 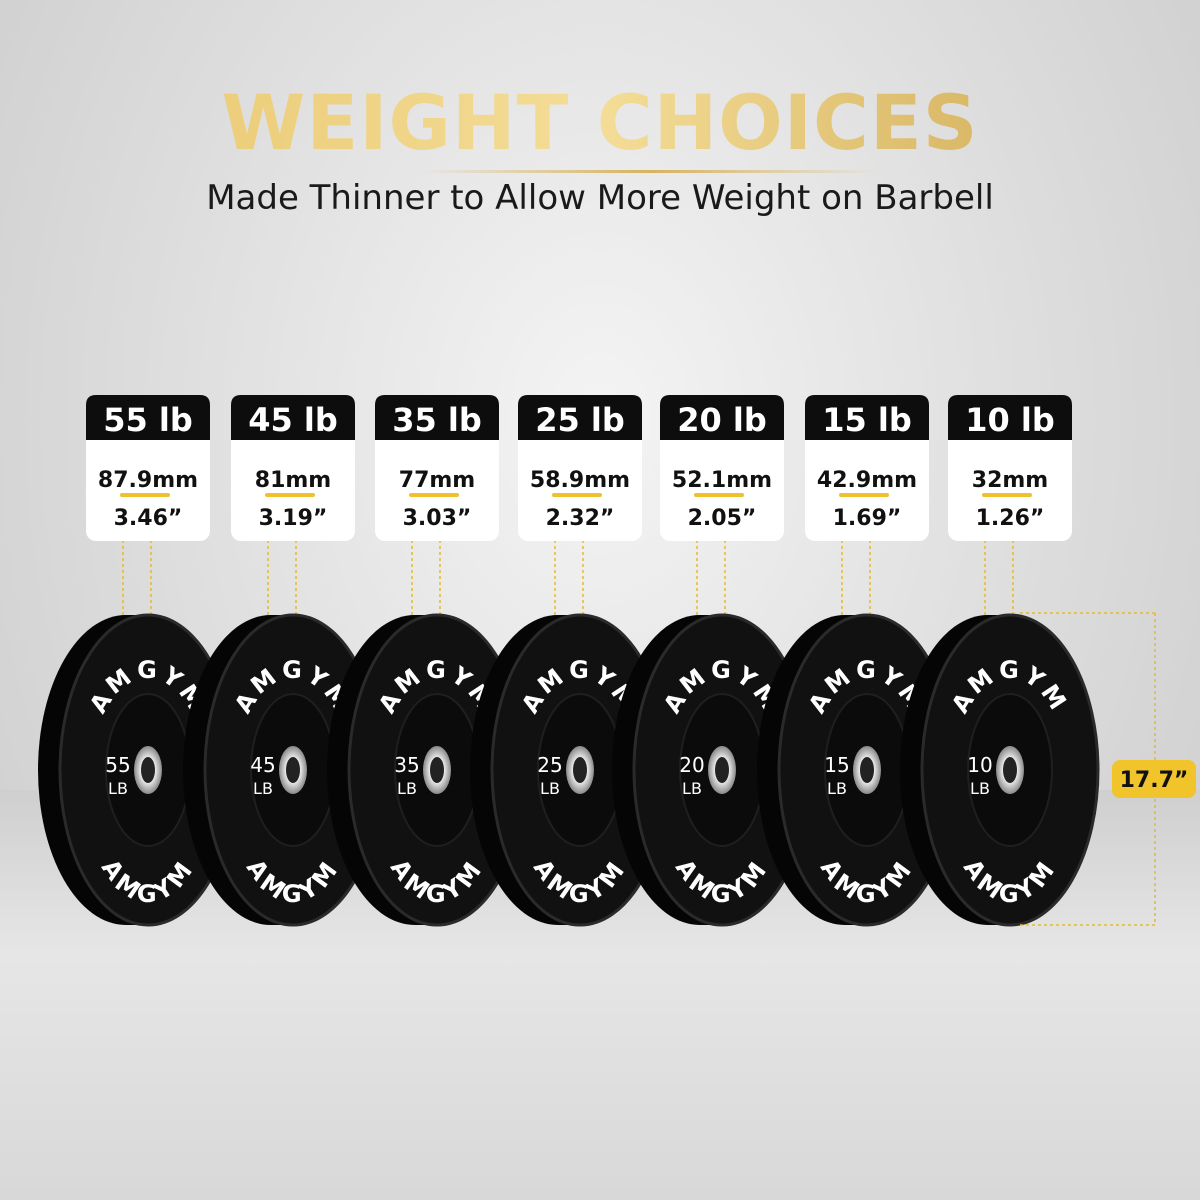 I want to click on plate: AMGYMAMGYM45LB, so click(x=283, y=770).